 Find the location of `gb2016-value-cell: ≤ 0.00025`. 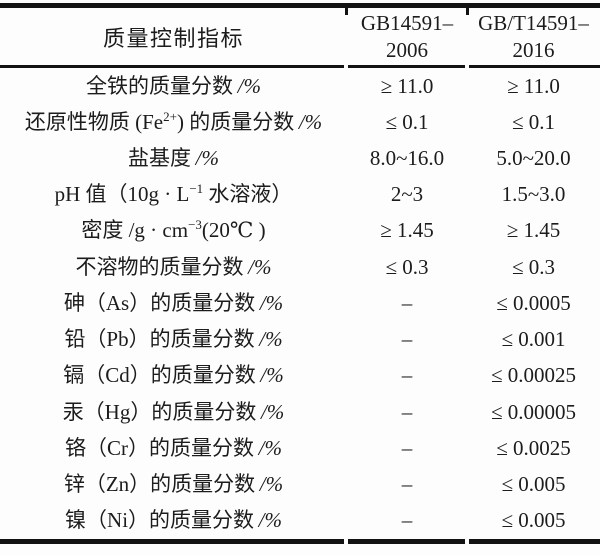

gb2016-value-cell: ≤ 0.00025 is located at coordinates (533, 375).